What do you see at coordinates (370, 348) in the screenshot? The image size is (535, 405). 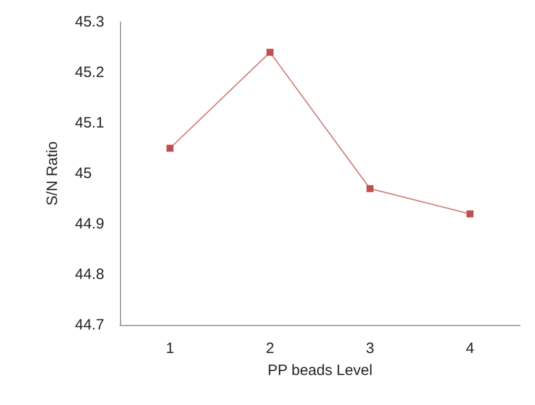 I see `x-tick-label: 3` at bounding box center [370, 348].